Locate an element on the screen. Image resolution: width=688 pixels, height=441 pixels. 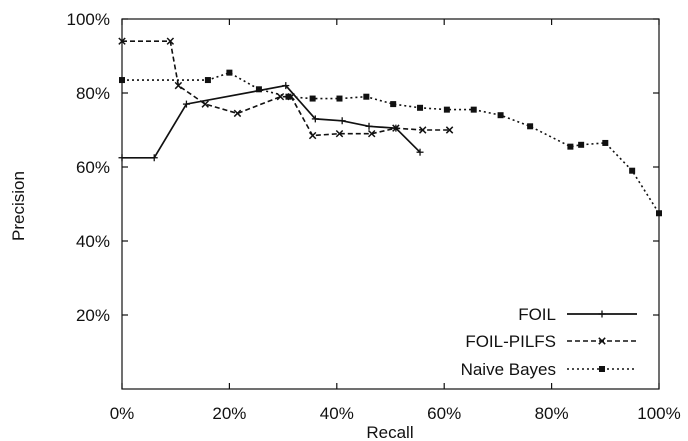
y-tick-label: 100% is located at coordinates (88, 19).